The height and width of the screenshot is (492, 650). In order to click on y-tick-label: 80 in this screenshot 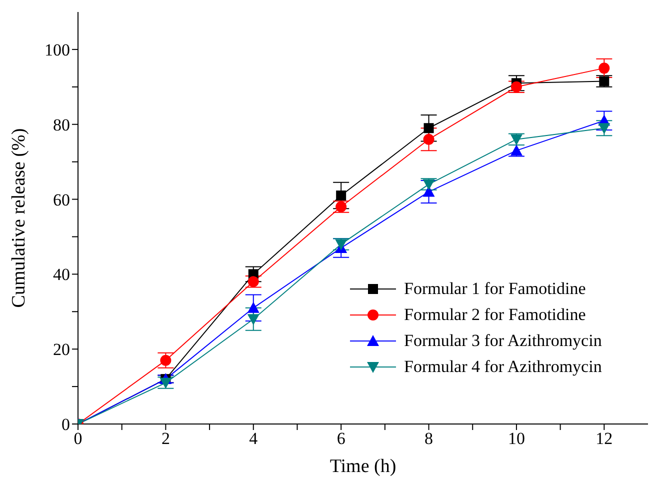, I will do `click(61, 124)`.